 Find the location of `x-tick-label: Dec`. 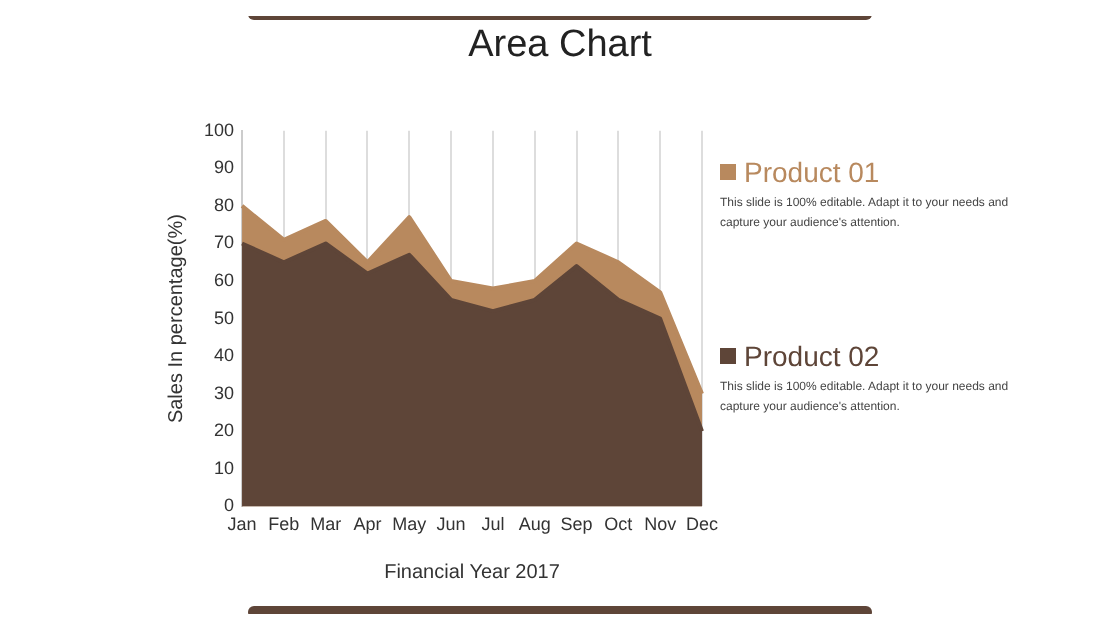

x-tick-label: Dec is located at coordinates (702, 524).